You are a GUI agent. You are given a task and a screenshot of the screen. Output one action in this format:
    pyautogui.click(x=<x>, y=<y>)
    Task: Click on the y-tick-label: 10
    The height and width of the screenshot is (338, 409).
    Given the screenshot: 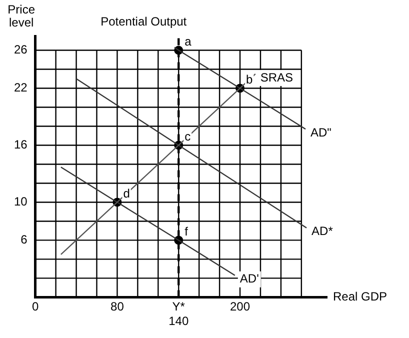 What is the action you would take?
    pyautogui.click(x=21, y=201)
    